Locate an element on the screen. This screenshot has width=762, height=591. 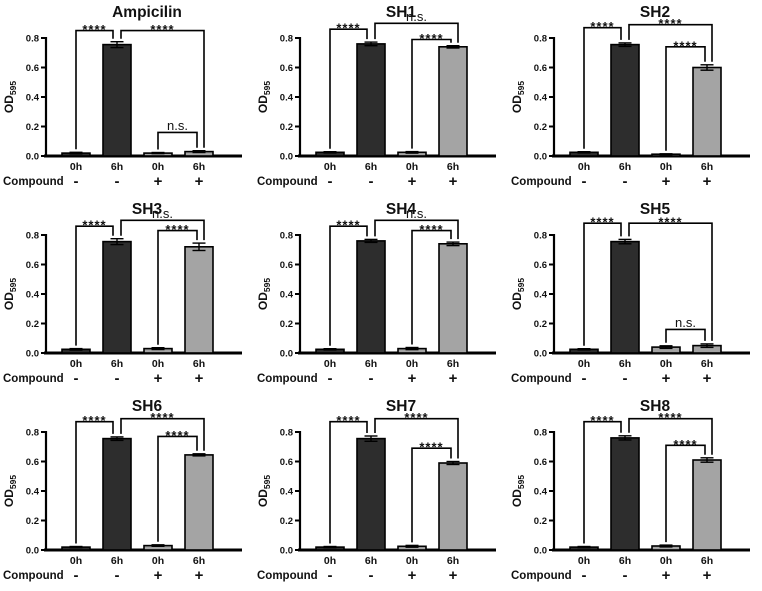
sig-label: n.s. is located at coordinates (162, 213).